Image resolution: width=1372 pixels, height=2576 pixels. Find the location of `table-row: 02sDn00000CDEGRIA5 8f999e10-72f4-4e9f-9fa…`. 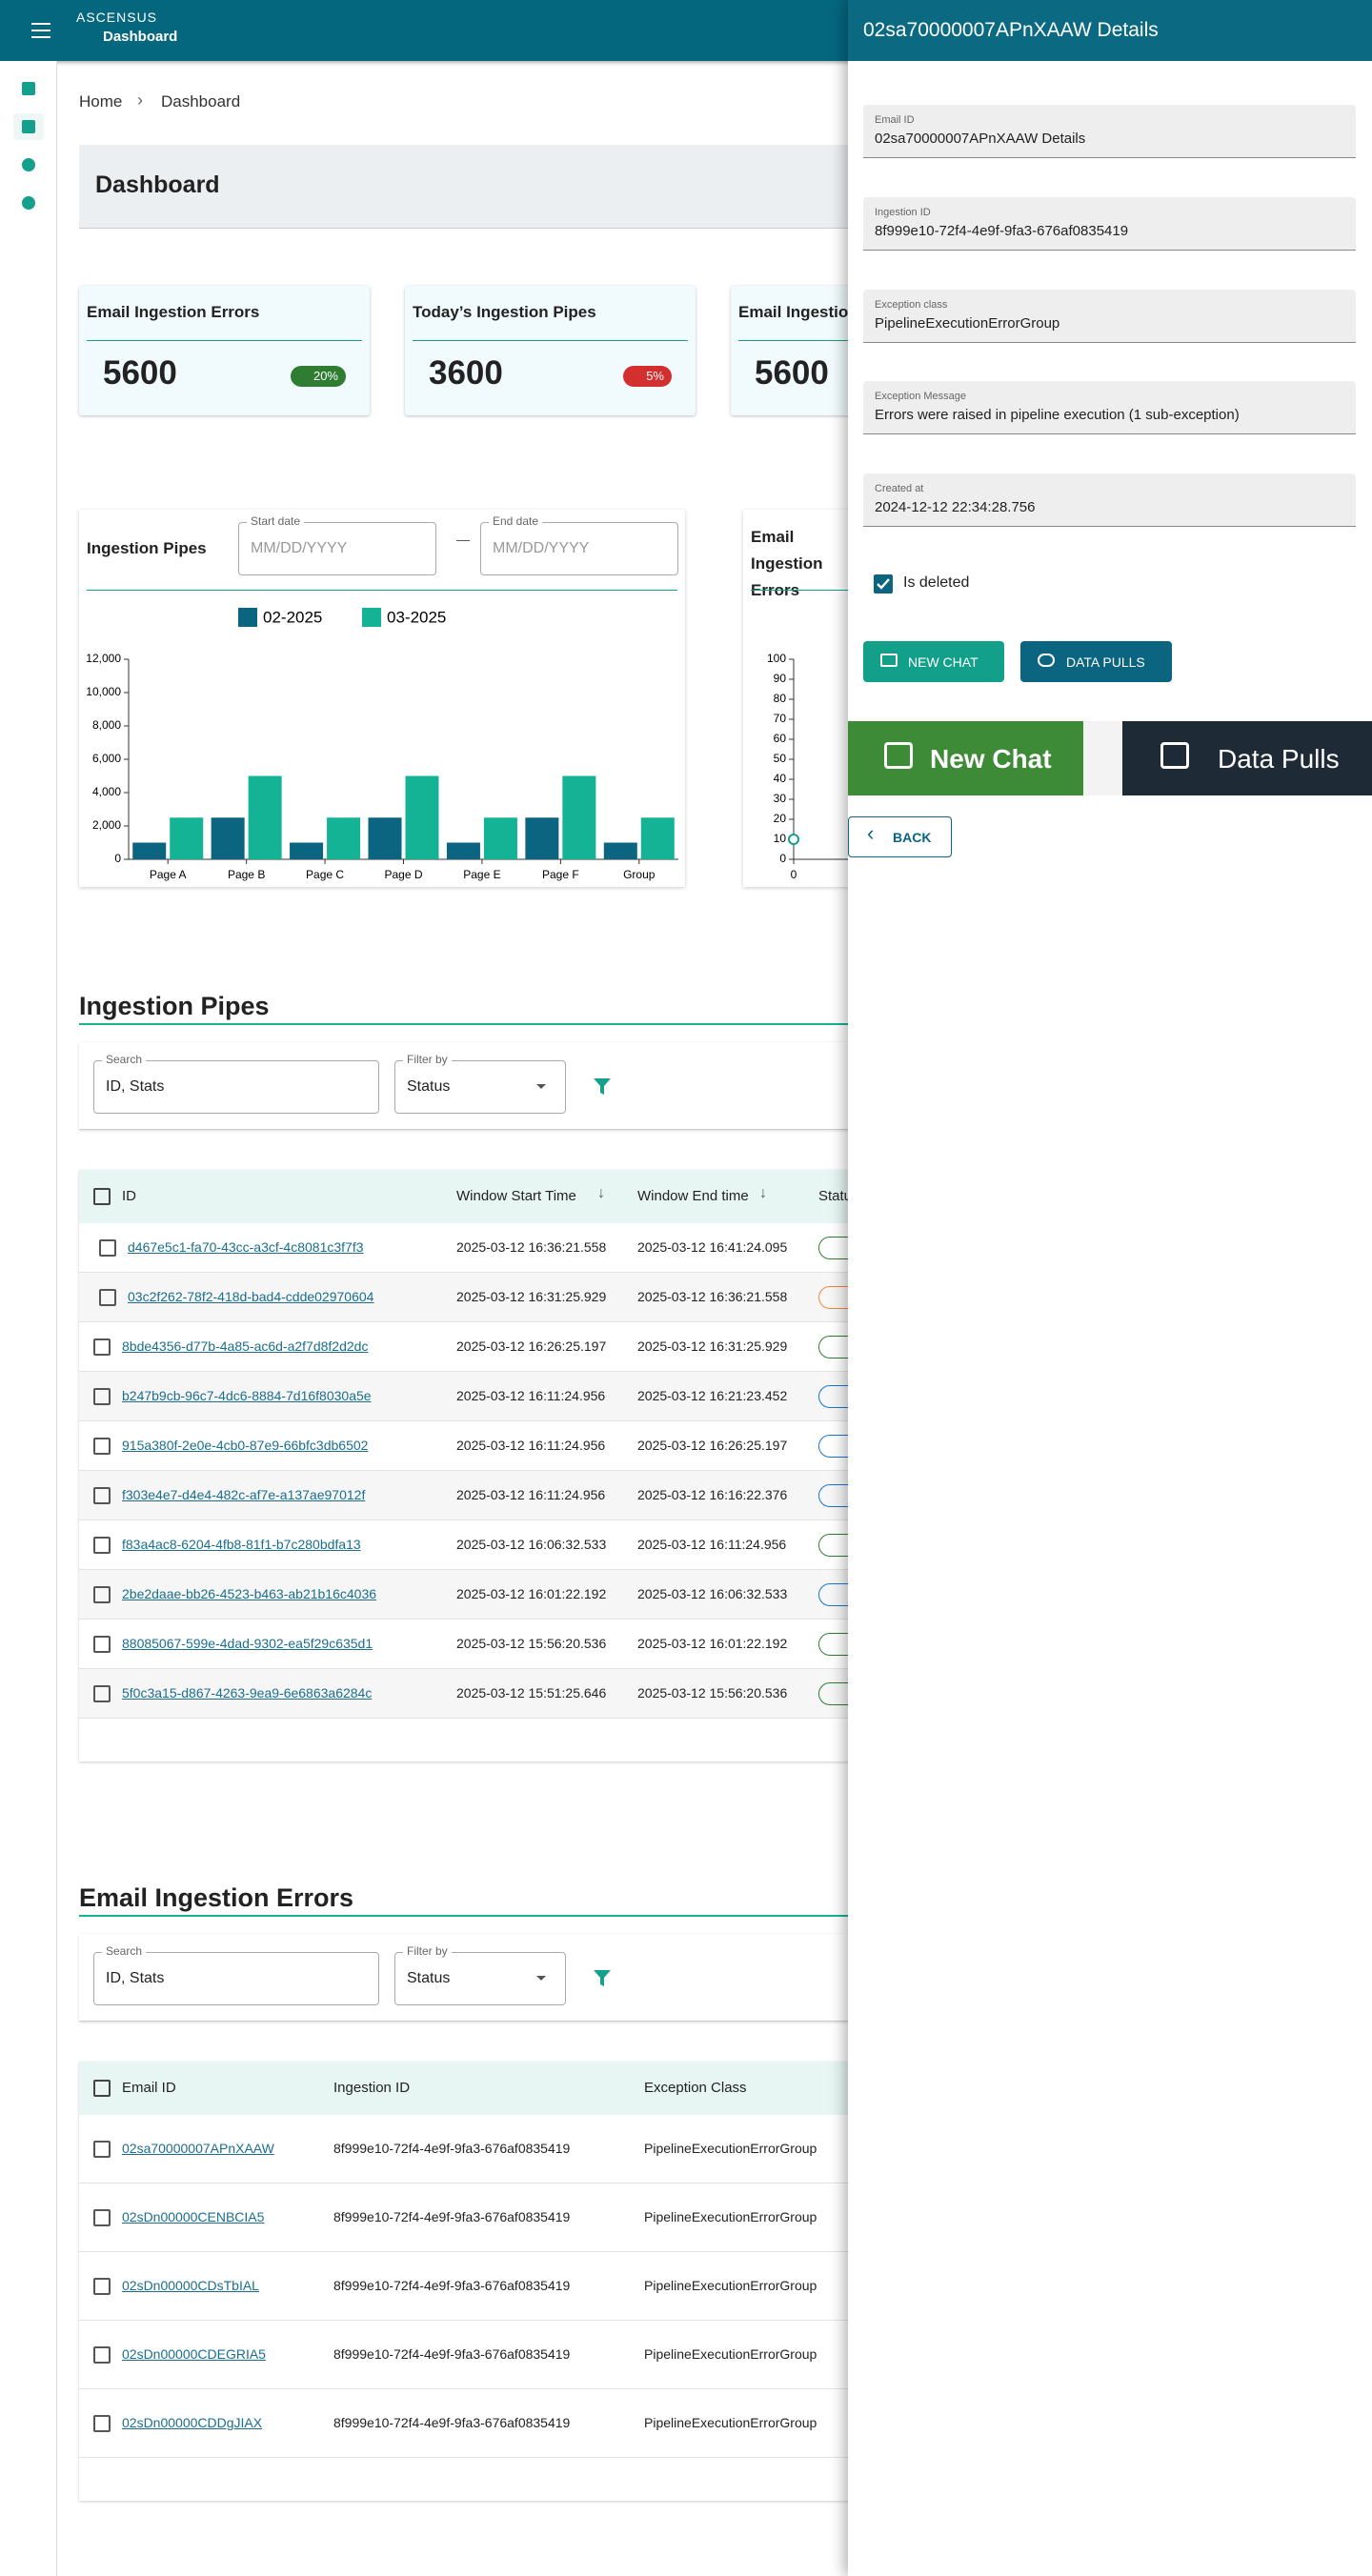

table-row: 02sDn00000CDEGRIA5 8f999e10-72f4-4e9f-9fa… is located at coordinates (708, 2355).